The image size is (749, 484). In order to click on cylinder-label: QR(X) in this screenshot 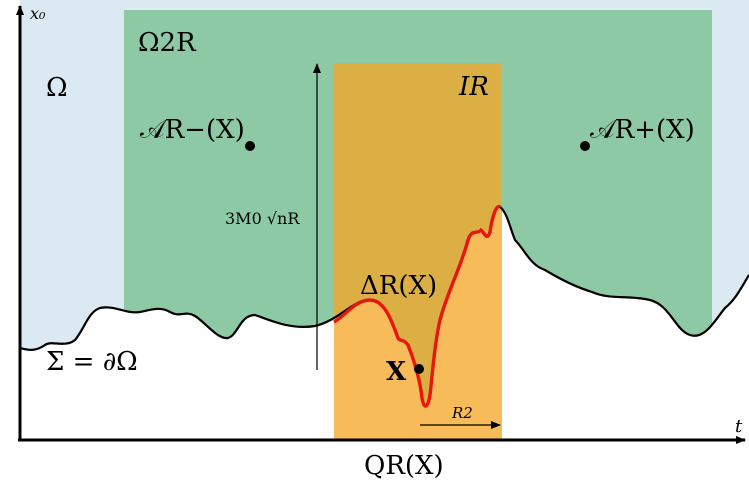, I will do `click(404, 466)`.